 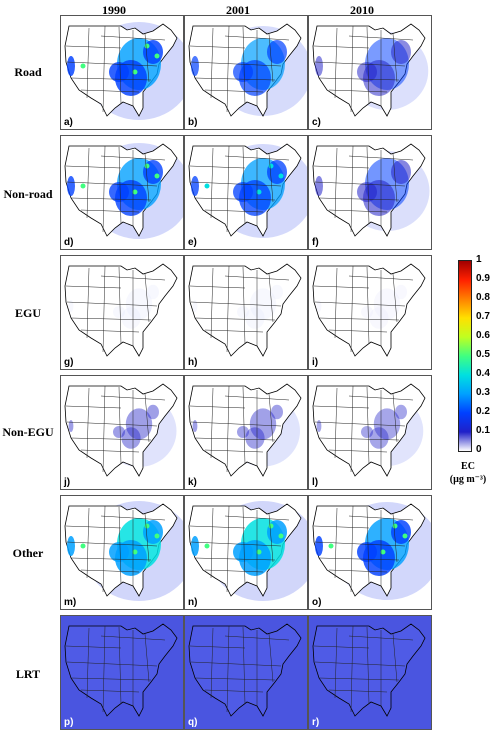 What do you see at coordinates (193, 122) in the screenshot?
I see `panel-label: b)` at bounding box center [193, 122].